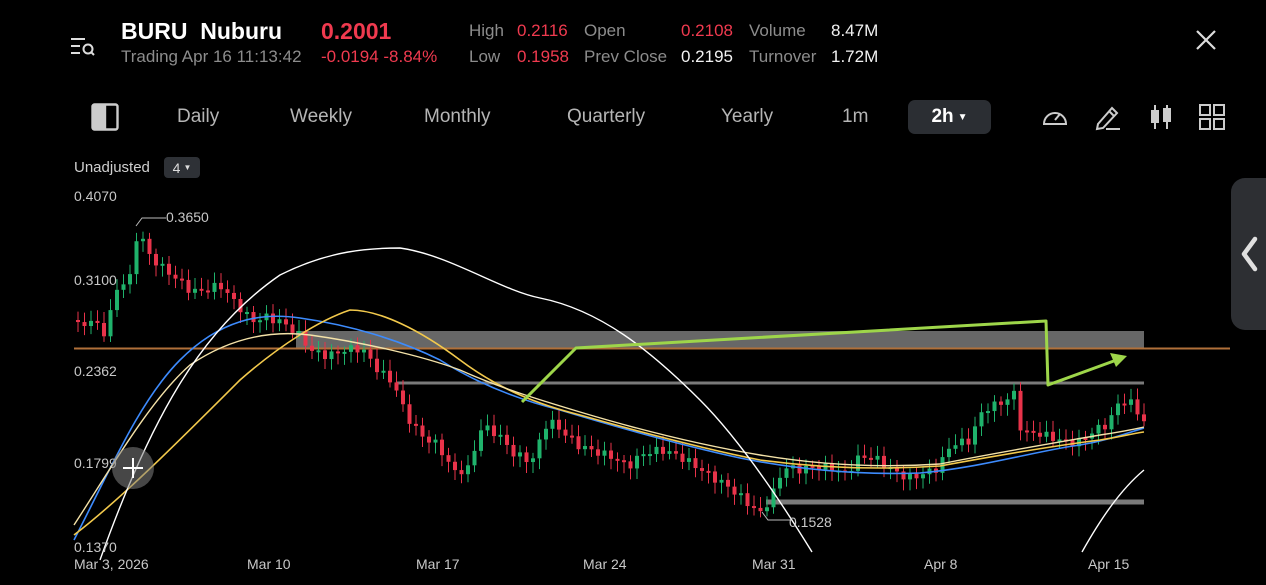  What do you see at coordinates (182, 167) in the screenshot?
I see `indicator-count-dropdown: 4 ▼` at bounding box center [182, 167].